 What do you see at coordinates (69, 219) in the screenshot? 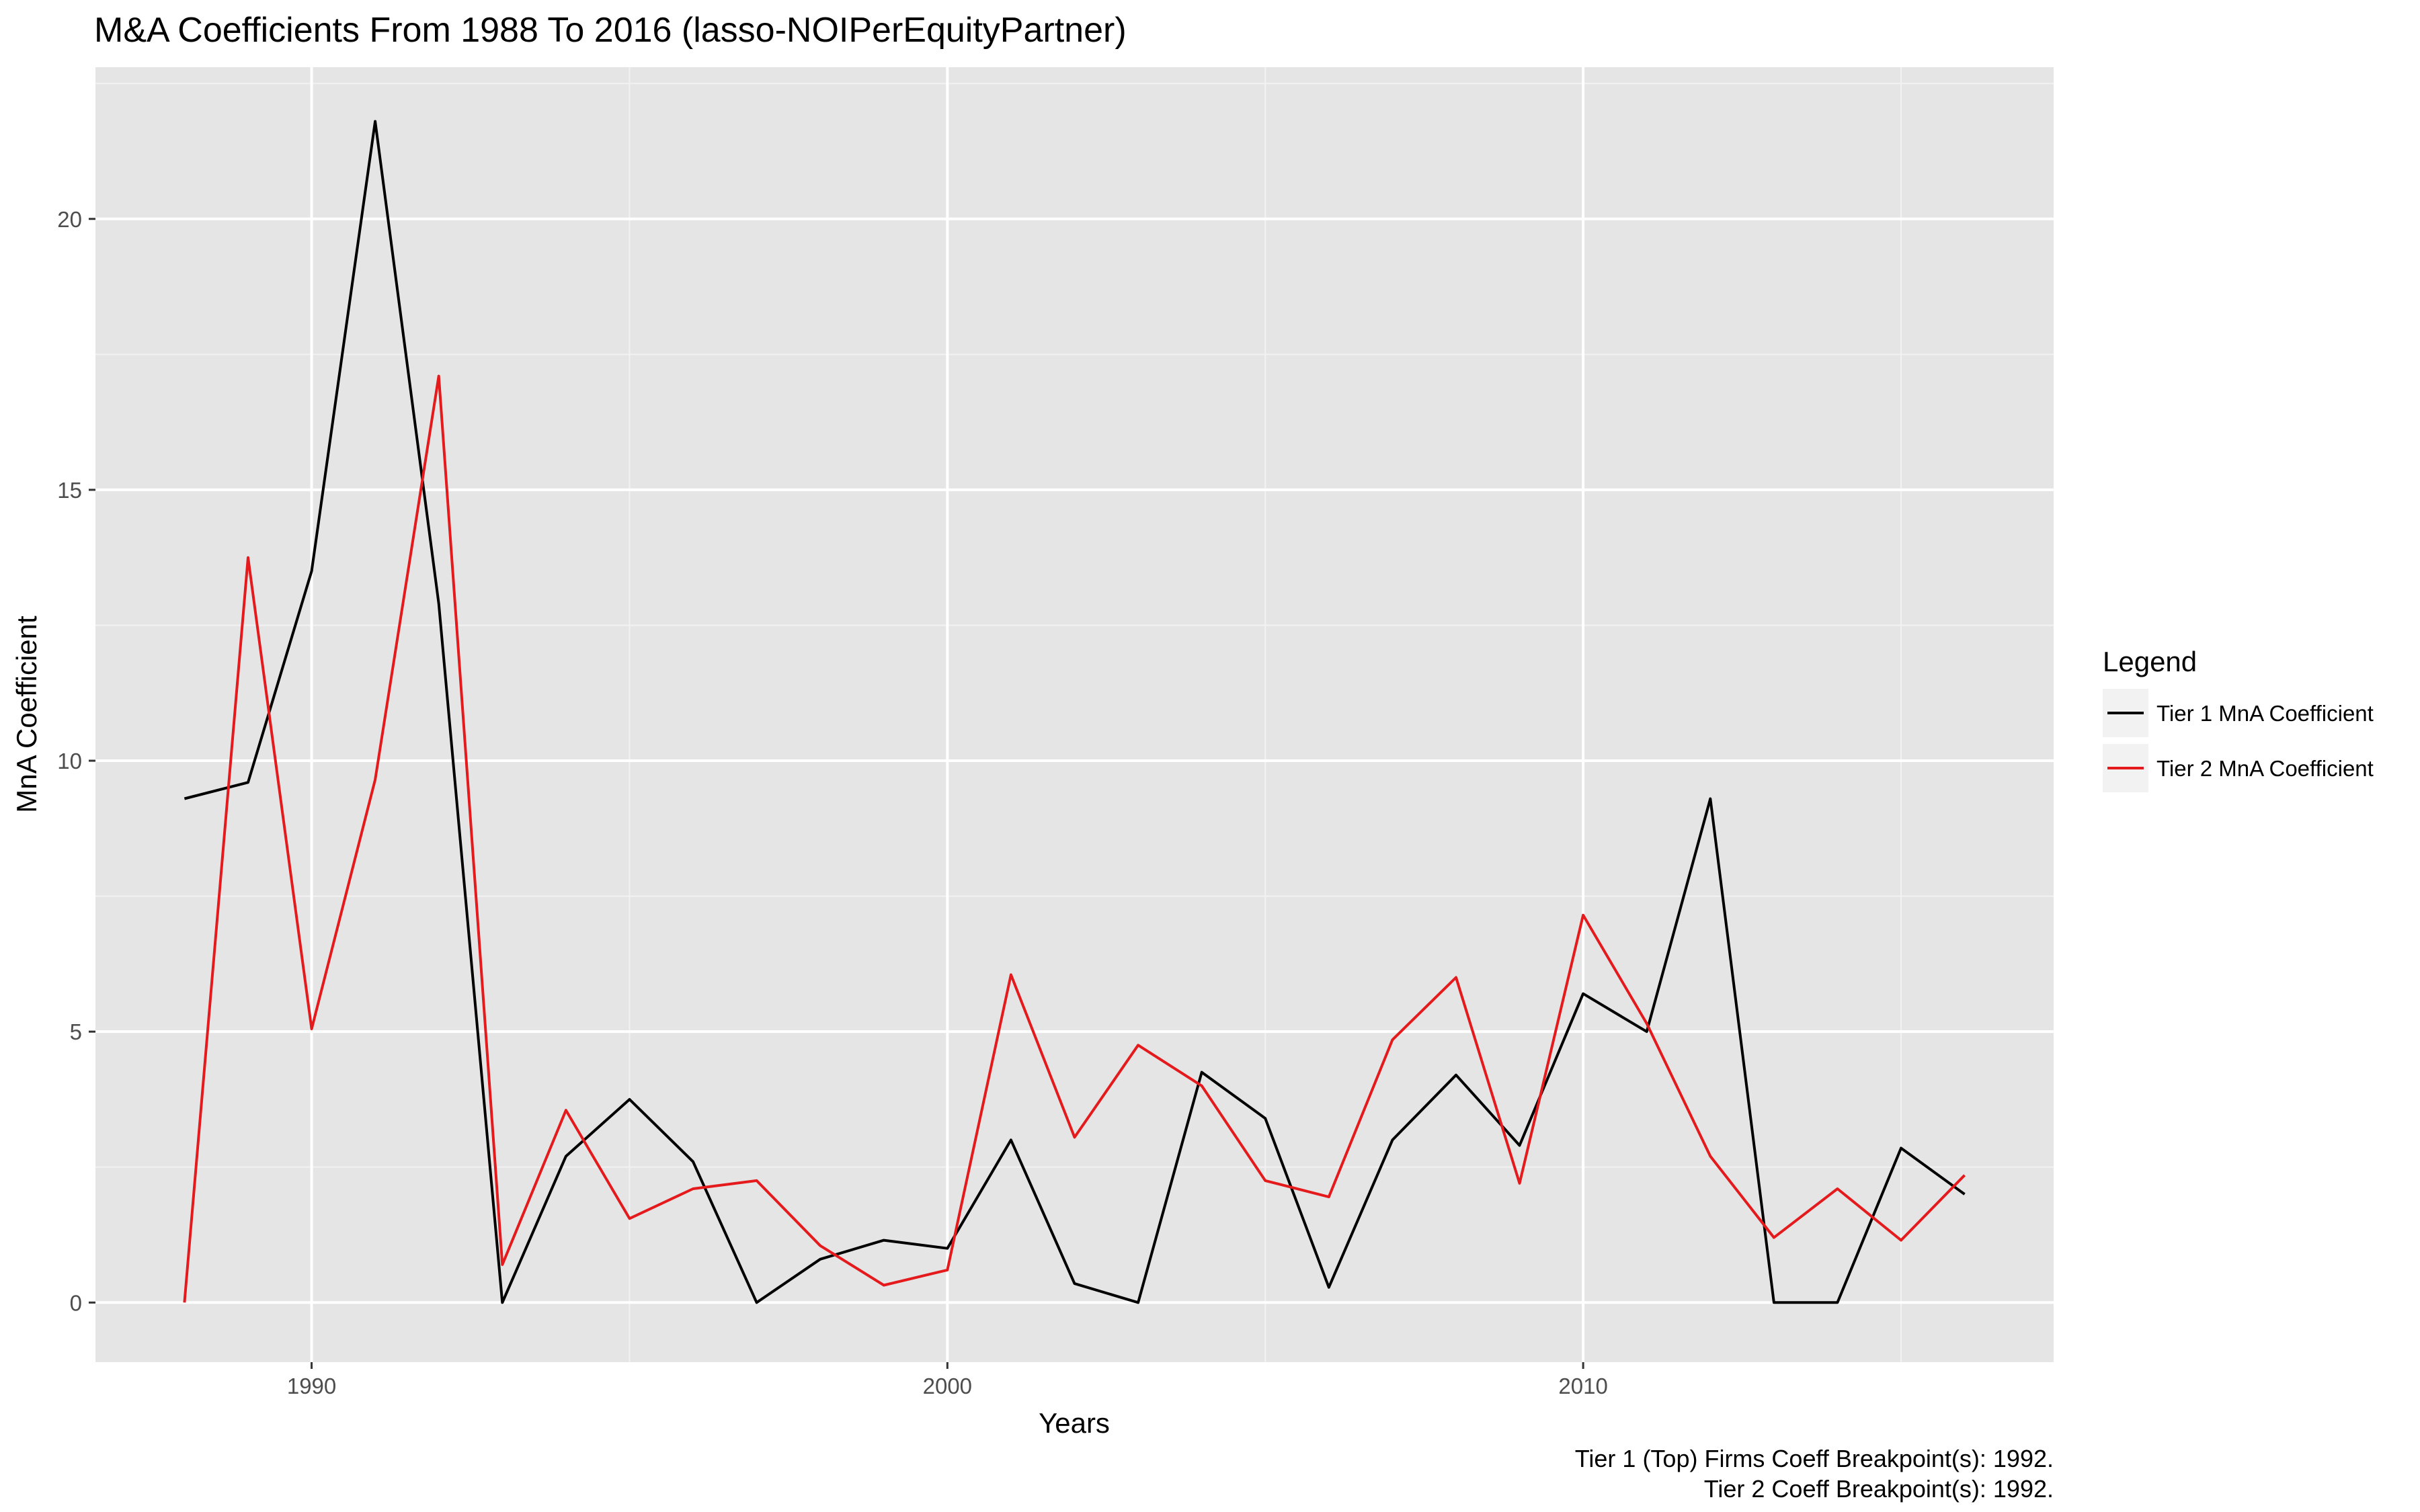
I see `y-tick-label: 20` at bounding box center [69, 219].